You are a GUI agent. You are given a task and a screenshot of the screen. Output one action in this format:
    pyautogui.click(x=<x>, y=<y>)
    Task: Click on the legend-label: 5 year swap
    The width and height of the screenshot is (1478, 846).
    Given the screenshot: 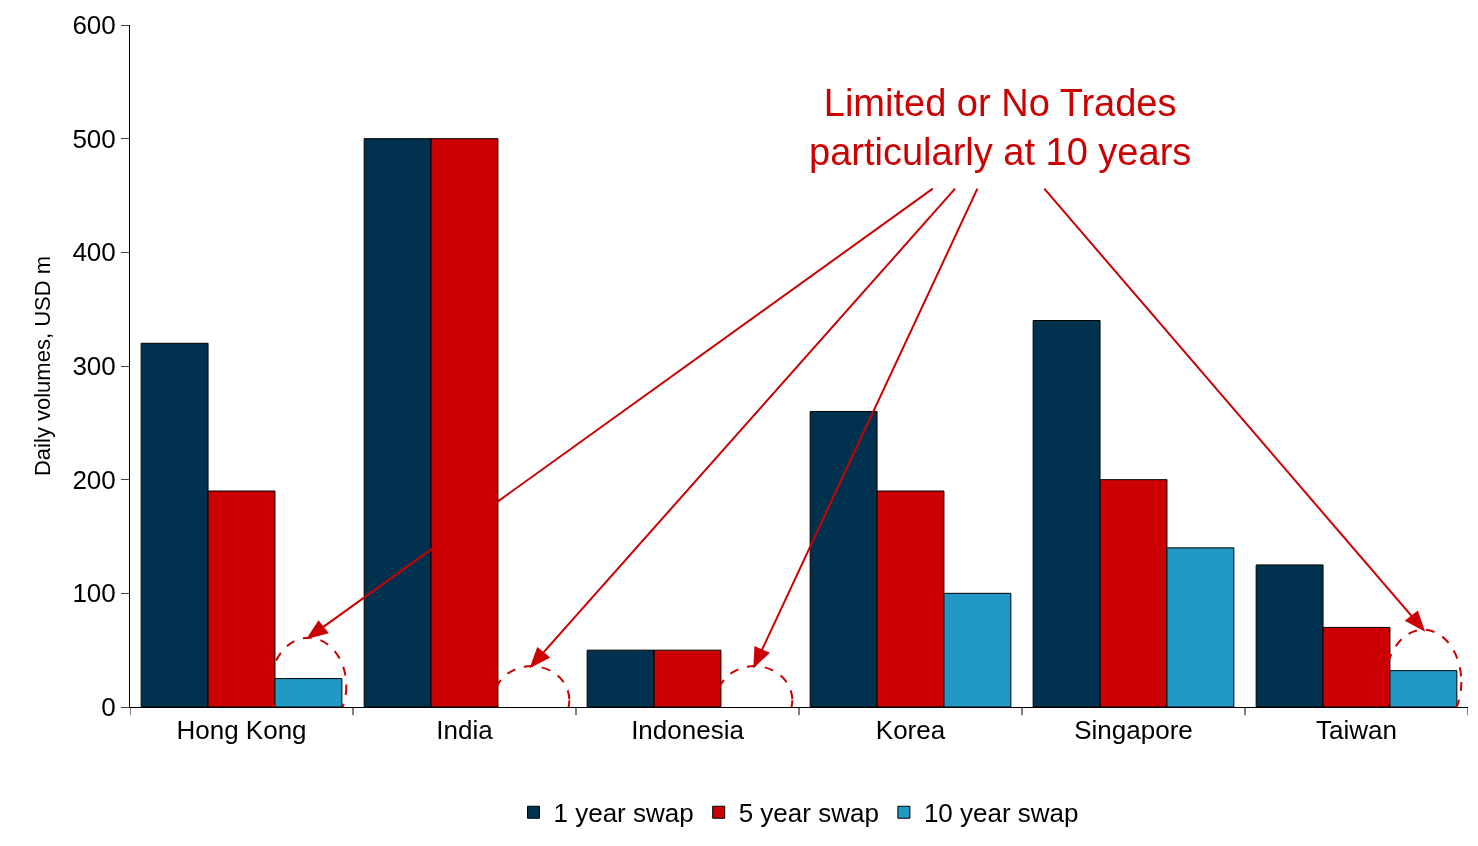 What is the action you would take?
    pyautogui.click(x=808, y=813)
    